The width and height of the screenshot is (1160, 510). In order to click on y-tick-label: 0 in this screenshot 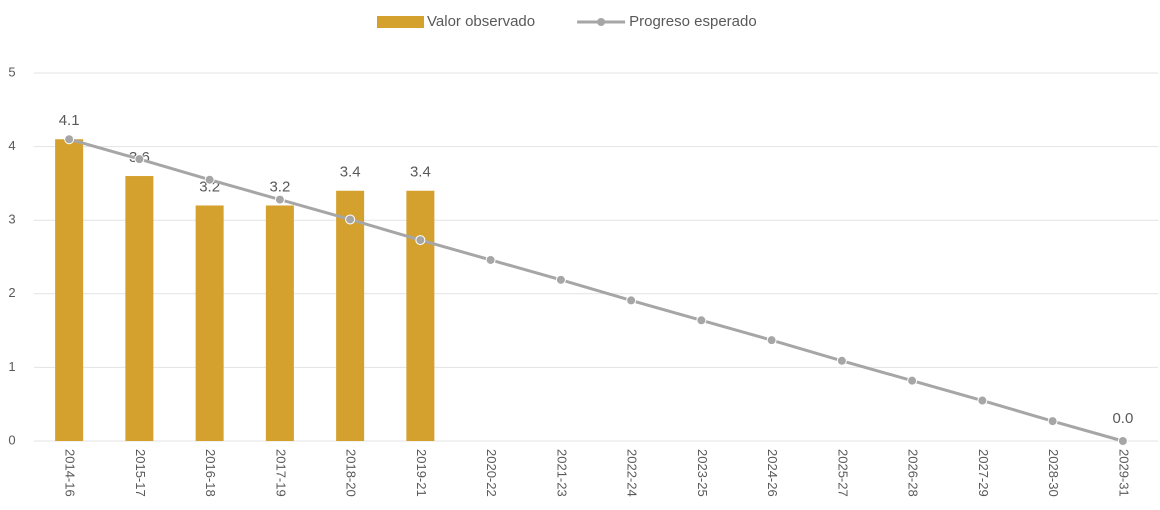, I will do `click(11, 439)`.